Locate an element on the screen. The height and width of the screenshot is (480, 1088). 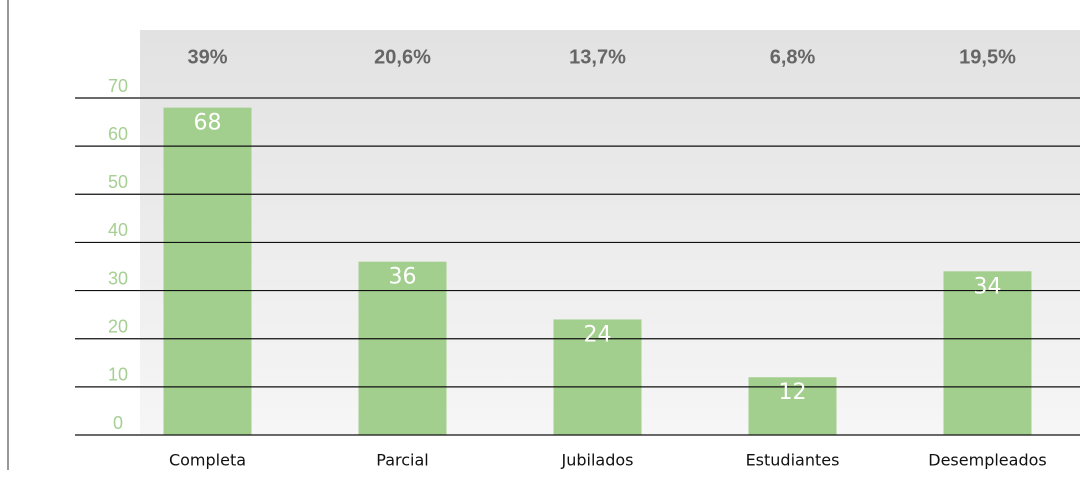
share-label: 19,5% is located at coordinates (987, 57).